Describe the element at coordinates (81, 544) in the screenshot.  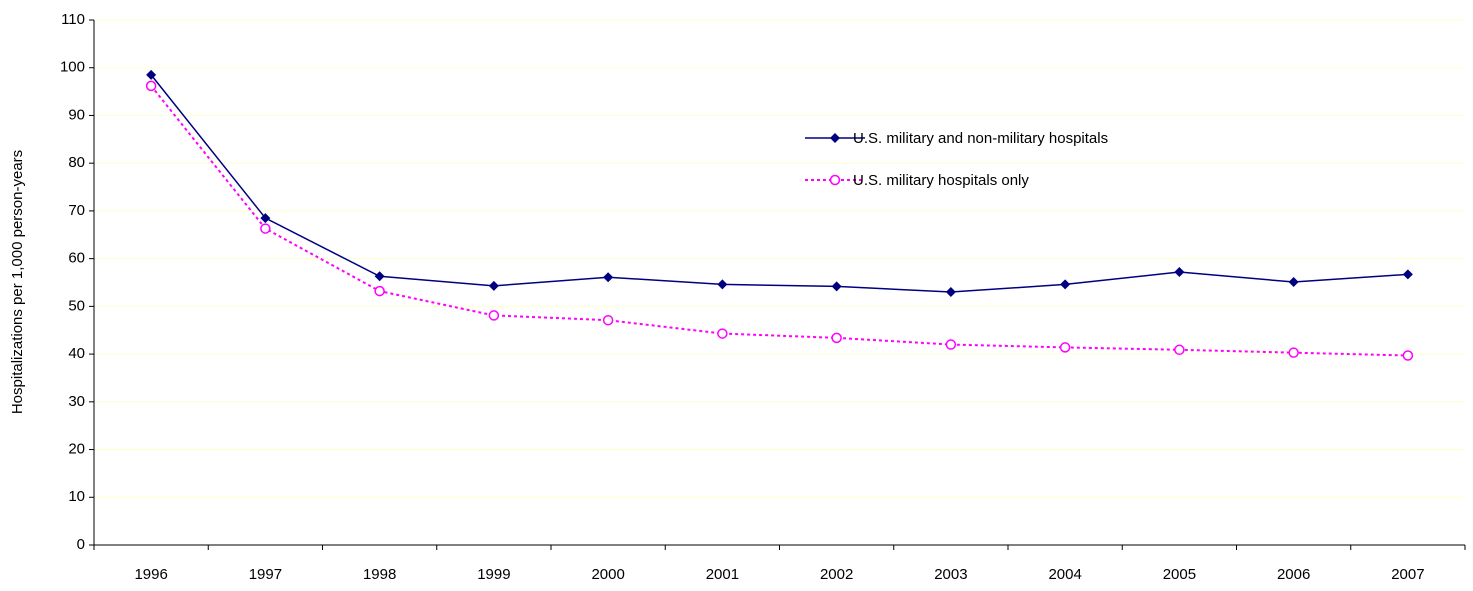
I see `y-tick-label: 0` at that location.